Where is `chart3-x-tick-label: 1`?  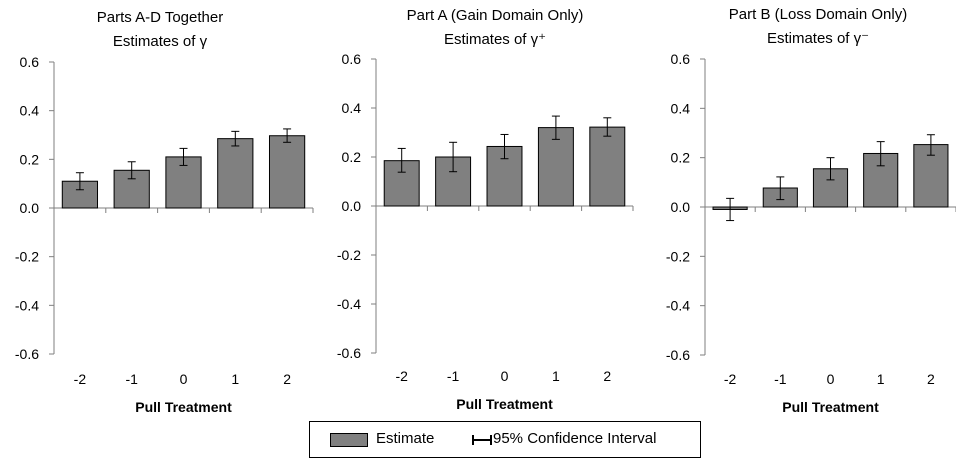
chart3-x-tick-label: 1 is located at coordinates (881, 379).